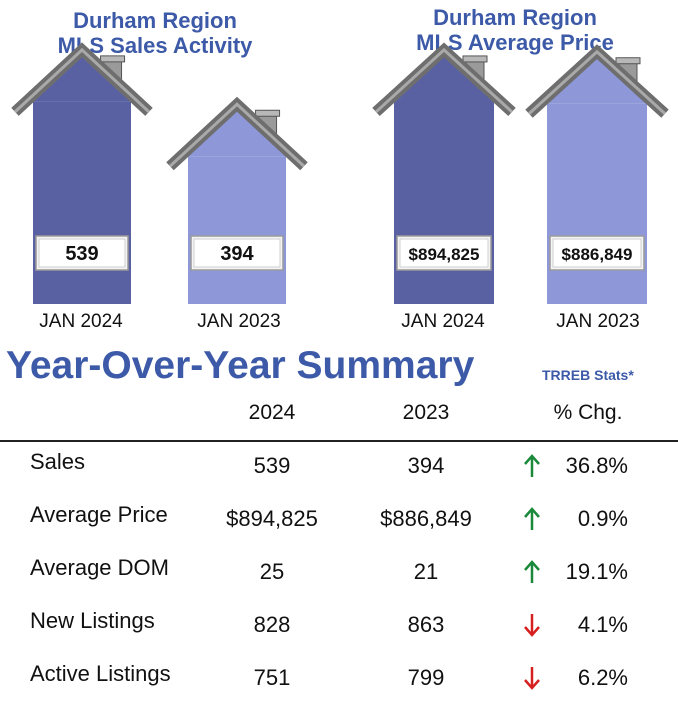 Image resolution: width=678 pixels, height=707 pixels. What do you see at coordinates (443, 321) in the screenshot?
I see `price-category-label-2024: JAN 2024` at bounding box center [443, 321].